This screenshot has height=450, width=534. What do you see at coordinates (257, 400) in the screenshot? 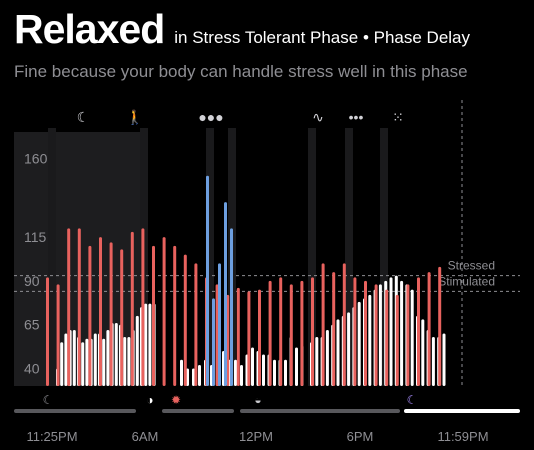
I see `sunset-icon: ◒` at bounding box center [257, 400].